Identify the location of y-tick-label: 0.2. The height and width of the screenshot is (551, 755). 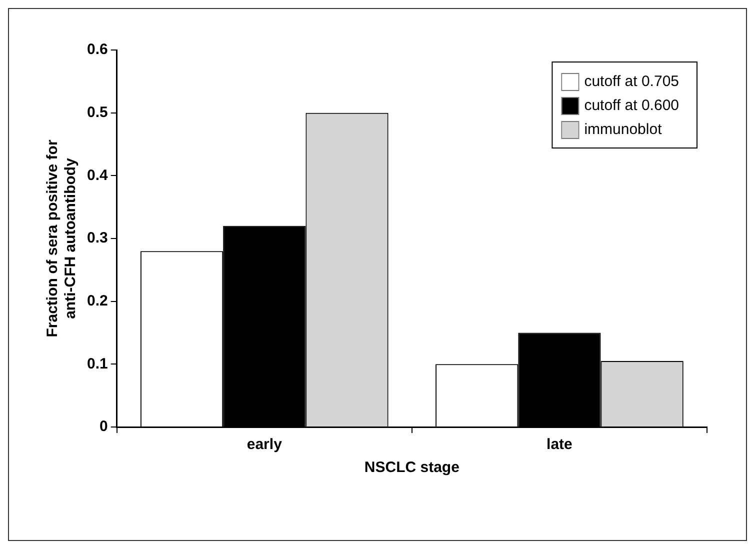
(97, 301).